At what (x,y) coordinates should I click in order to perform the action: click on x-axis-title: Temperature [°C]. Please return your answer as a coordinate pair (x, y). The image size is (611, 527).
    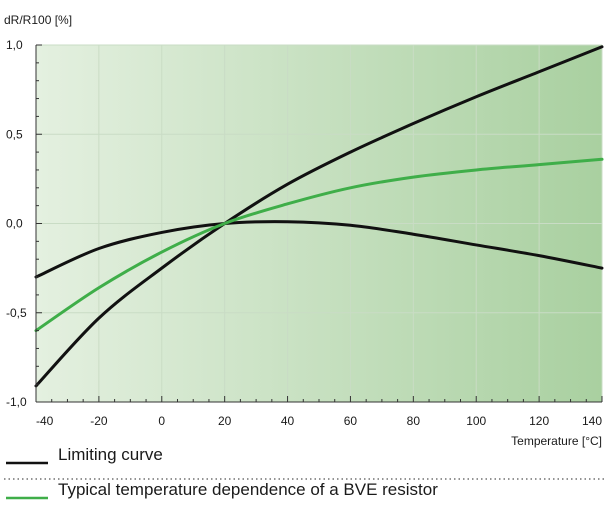
    Looking at the image, I should click on (556, 441).